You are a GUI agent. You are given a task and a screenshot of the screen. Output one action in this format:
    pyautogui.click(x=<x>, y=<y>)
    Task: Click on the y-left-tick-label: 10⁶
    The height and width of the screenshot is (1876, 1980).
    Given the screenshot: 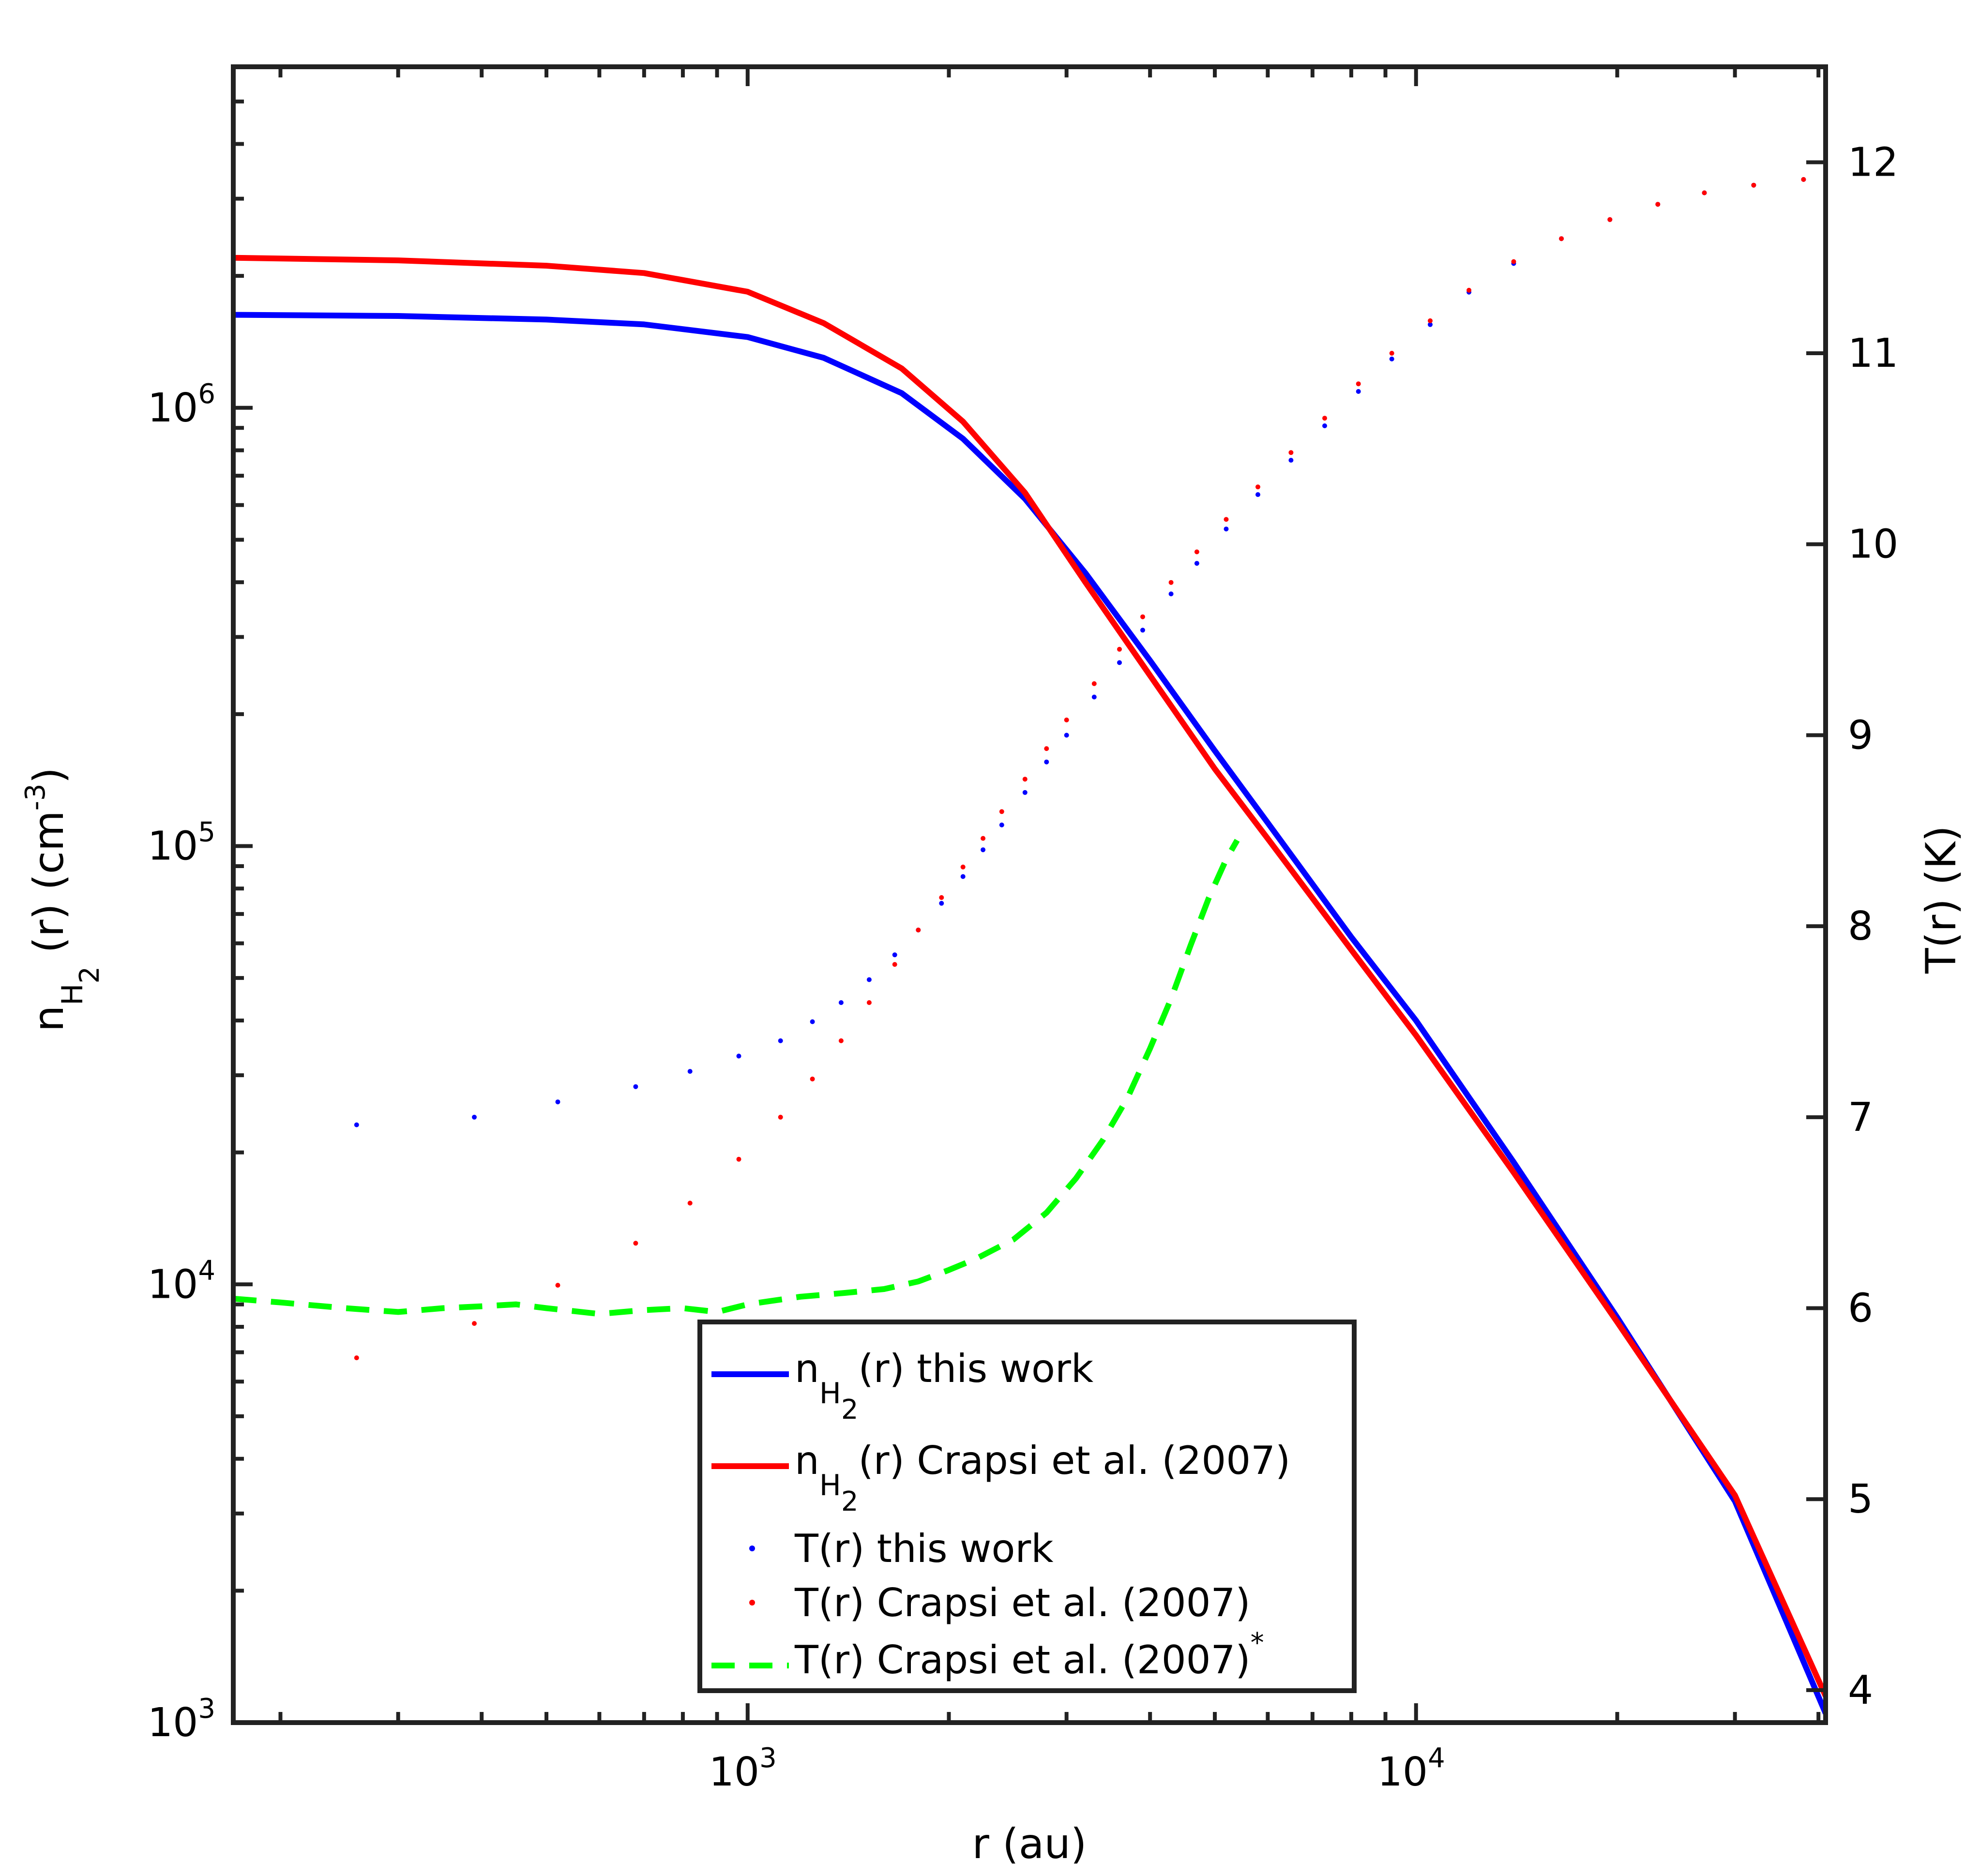 What is the action you would take?
    pyautogui.click(x=181, y=404)
    